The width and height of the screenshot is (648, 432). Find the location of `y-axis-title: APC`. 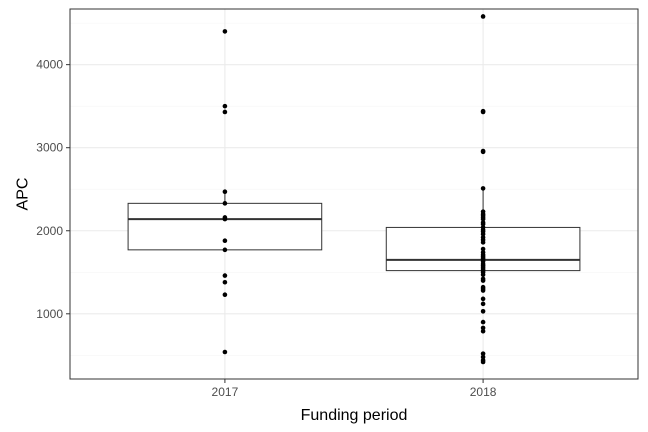

y-axis-title: APC is located at coordinates (23, 194).